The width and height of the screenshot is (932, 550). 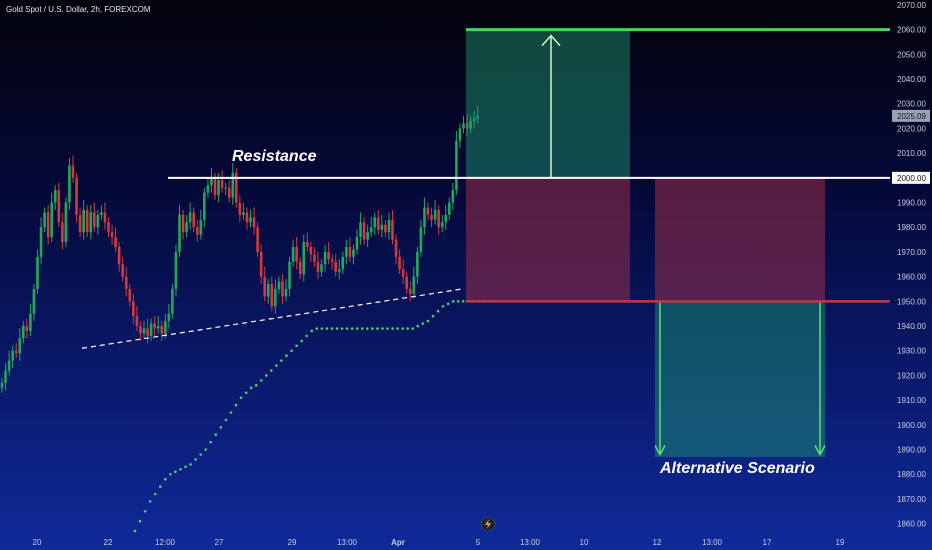 What do you see at coordinates (820, 451) in the screenshot?
I see `down-arrow-head` at bounding box center [820, 451].